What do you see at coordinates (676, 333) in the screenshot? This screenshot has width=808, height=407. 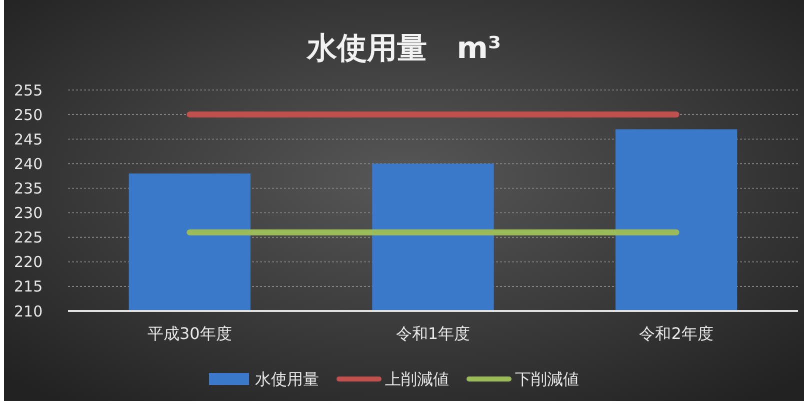 I see `x-tick-label: 令和2年度` at bounding box center [676, 333].